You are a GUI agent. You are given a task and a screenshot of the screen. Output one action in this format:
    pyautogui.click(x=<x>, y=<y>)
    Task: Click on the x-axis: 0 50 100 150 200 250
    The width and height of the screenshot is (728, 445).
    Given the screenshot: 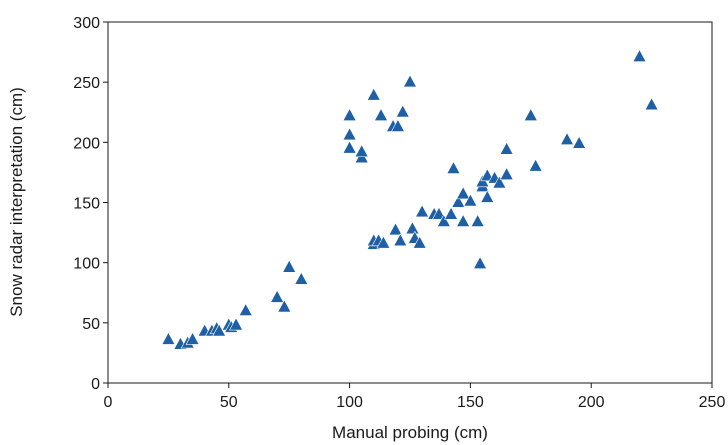 What is the action you would take?
    pyautogui.click(x=415, y=397)
    